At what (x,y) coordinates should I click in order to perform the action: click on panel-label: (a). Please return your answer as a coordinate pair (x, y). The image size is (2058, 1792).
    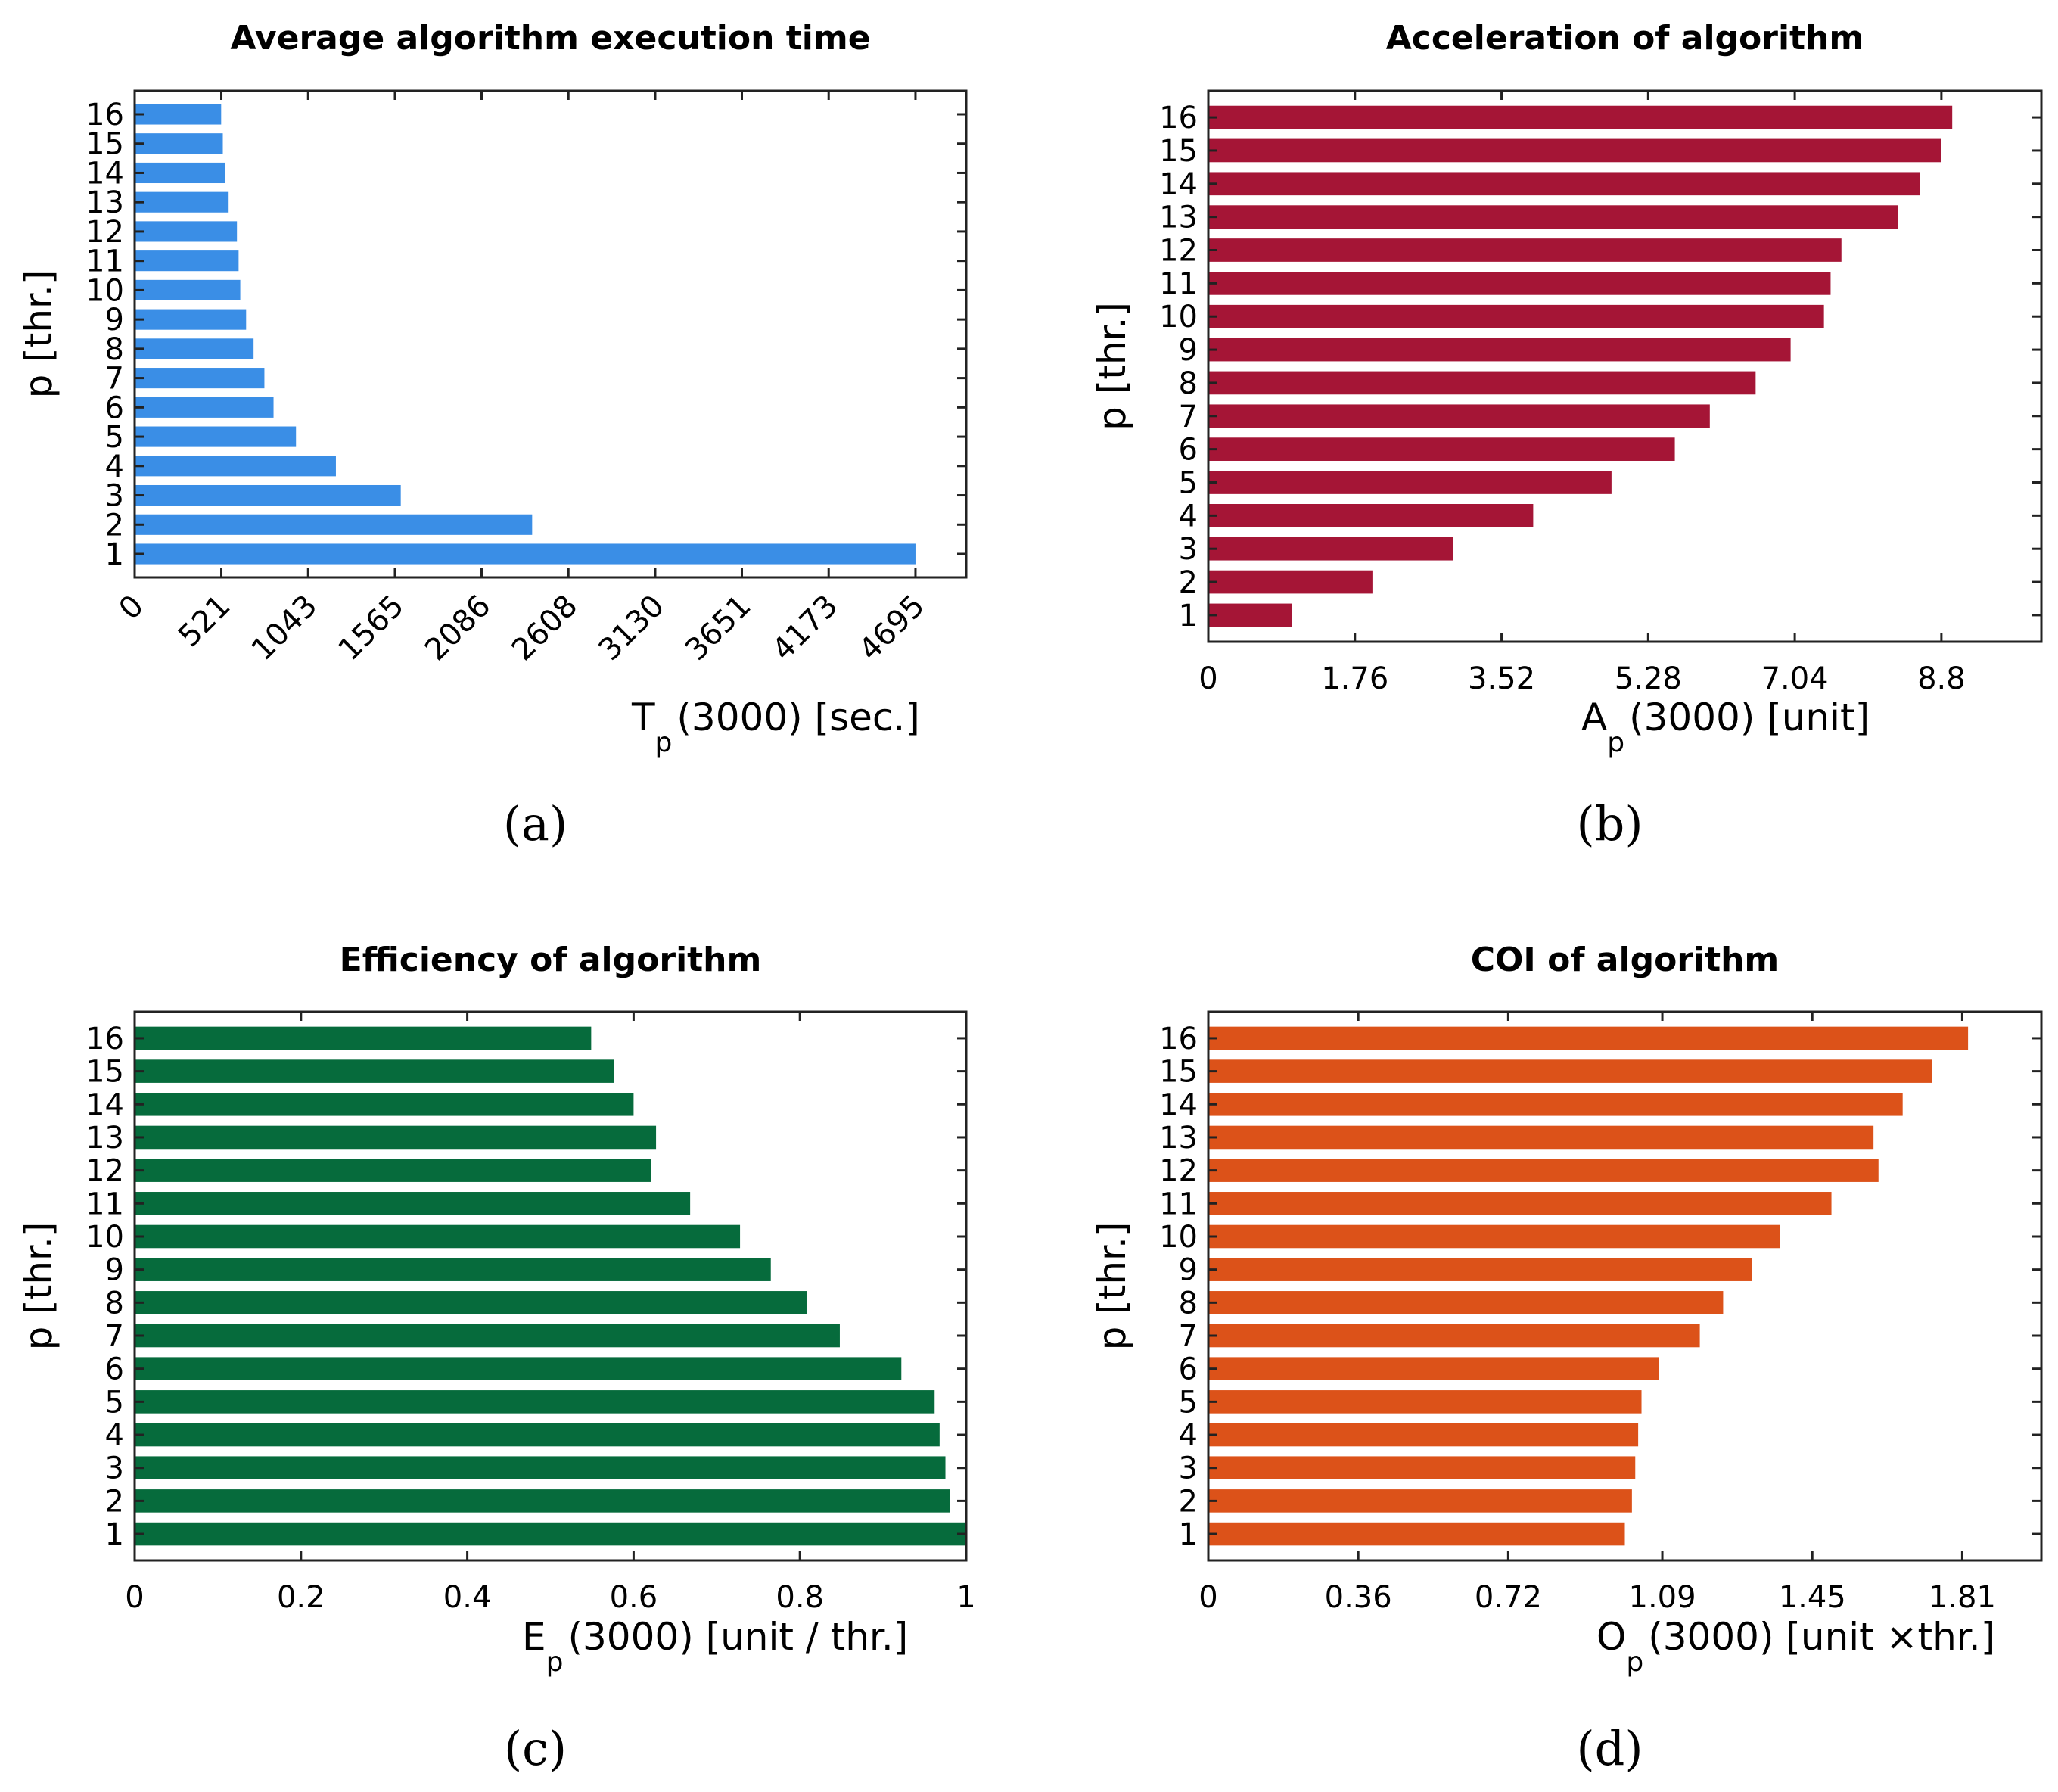
    Looking at the image, I should click on (535, 823).